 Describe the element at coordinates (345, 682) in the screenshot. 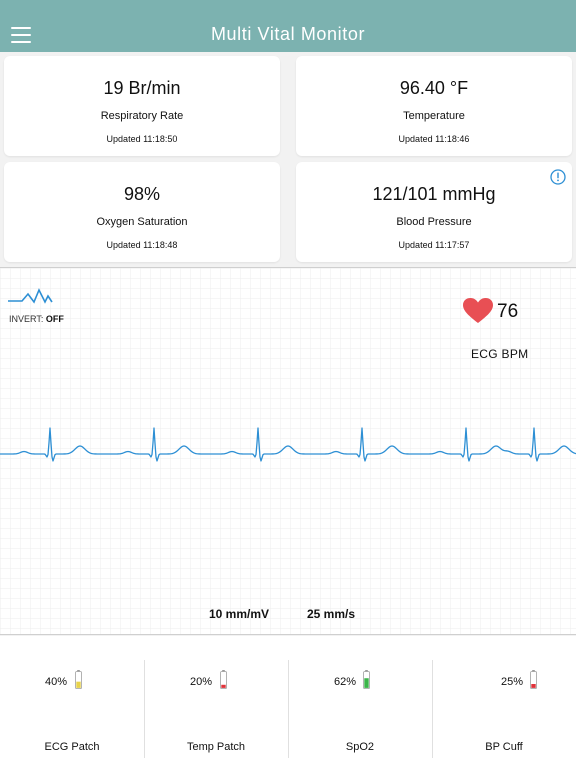

I see `device-battery-percent: 62%` at that location.